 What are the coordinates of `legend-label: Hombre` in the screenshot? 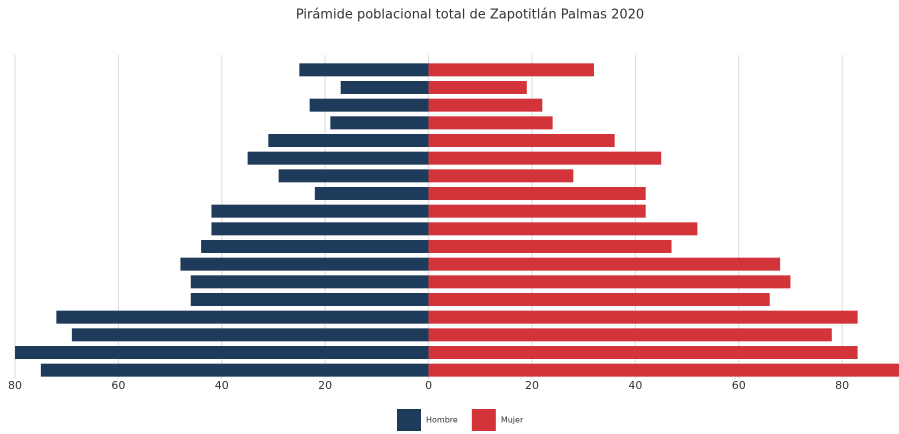 It's located at (442, 420).